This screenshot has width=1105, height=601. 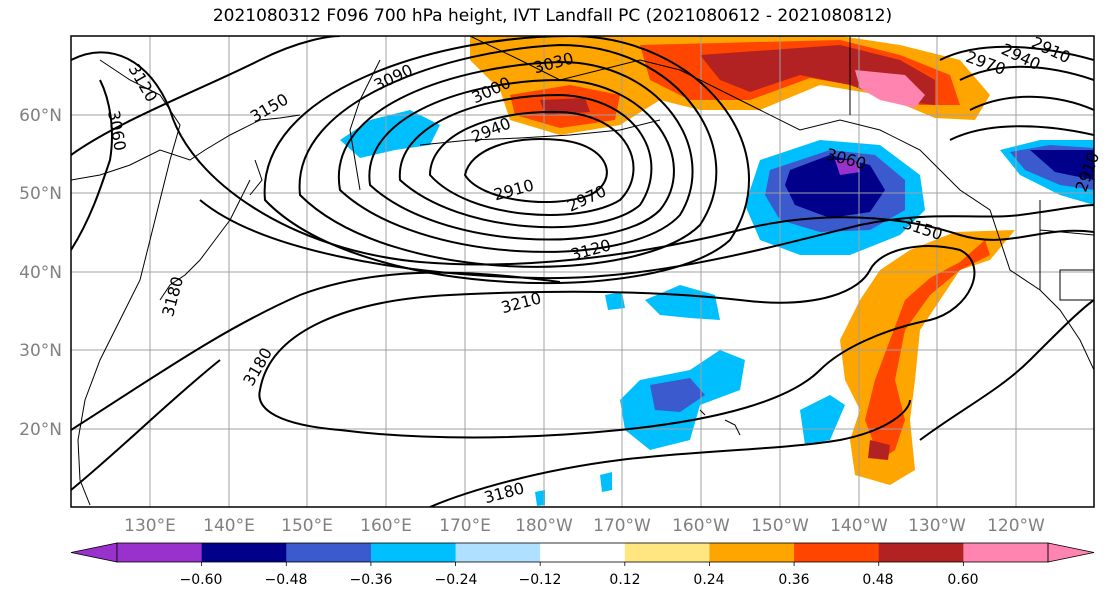 I want to click on lon-tick: 160°W, so click(x=701, y=526).